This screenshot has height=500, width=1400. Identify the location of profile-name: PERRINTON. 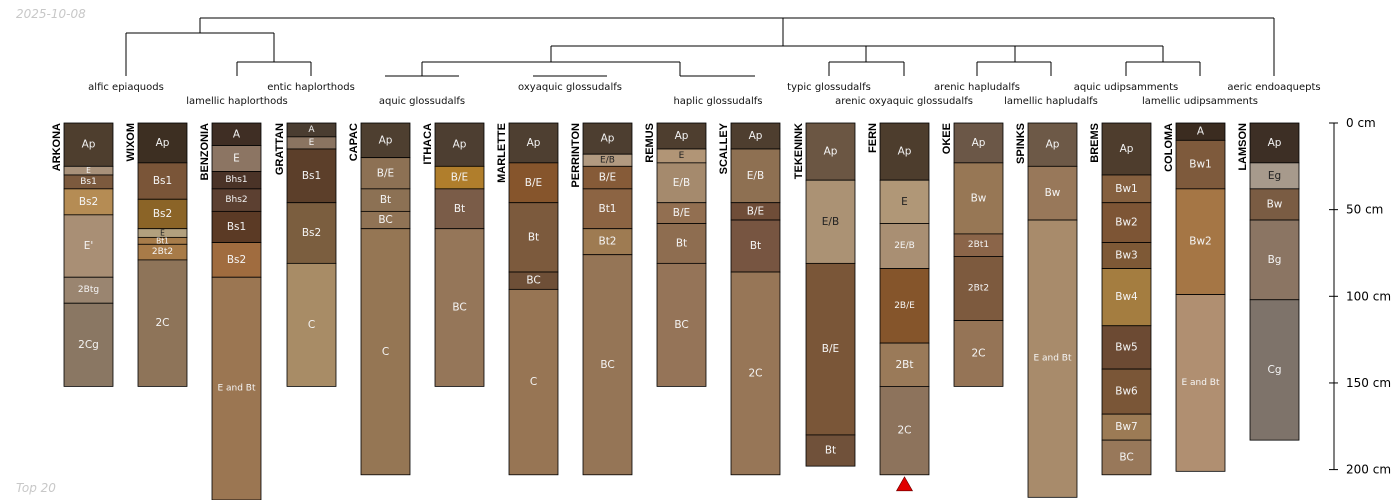
(576, 155).